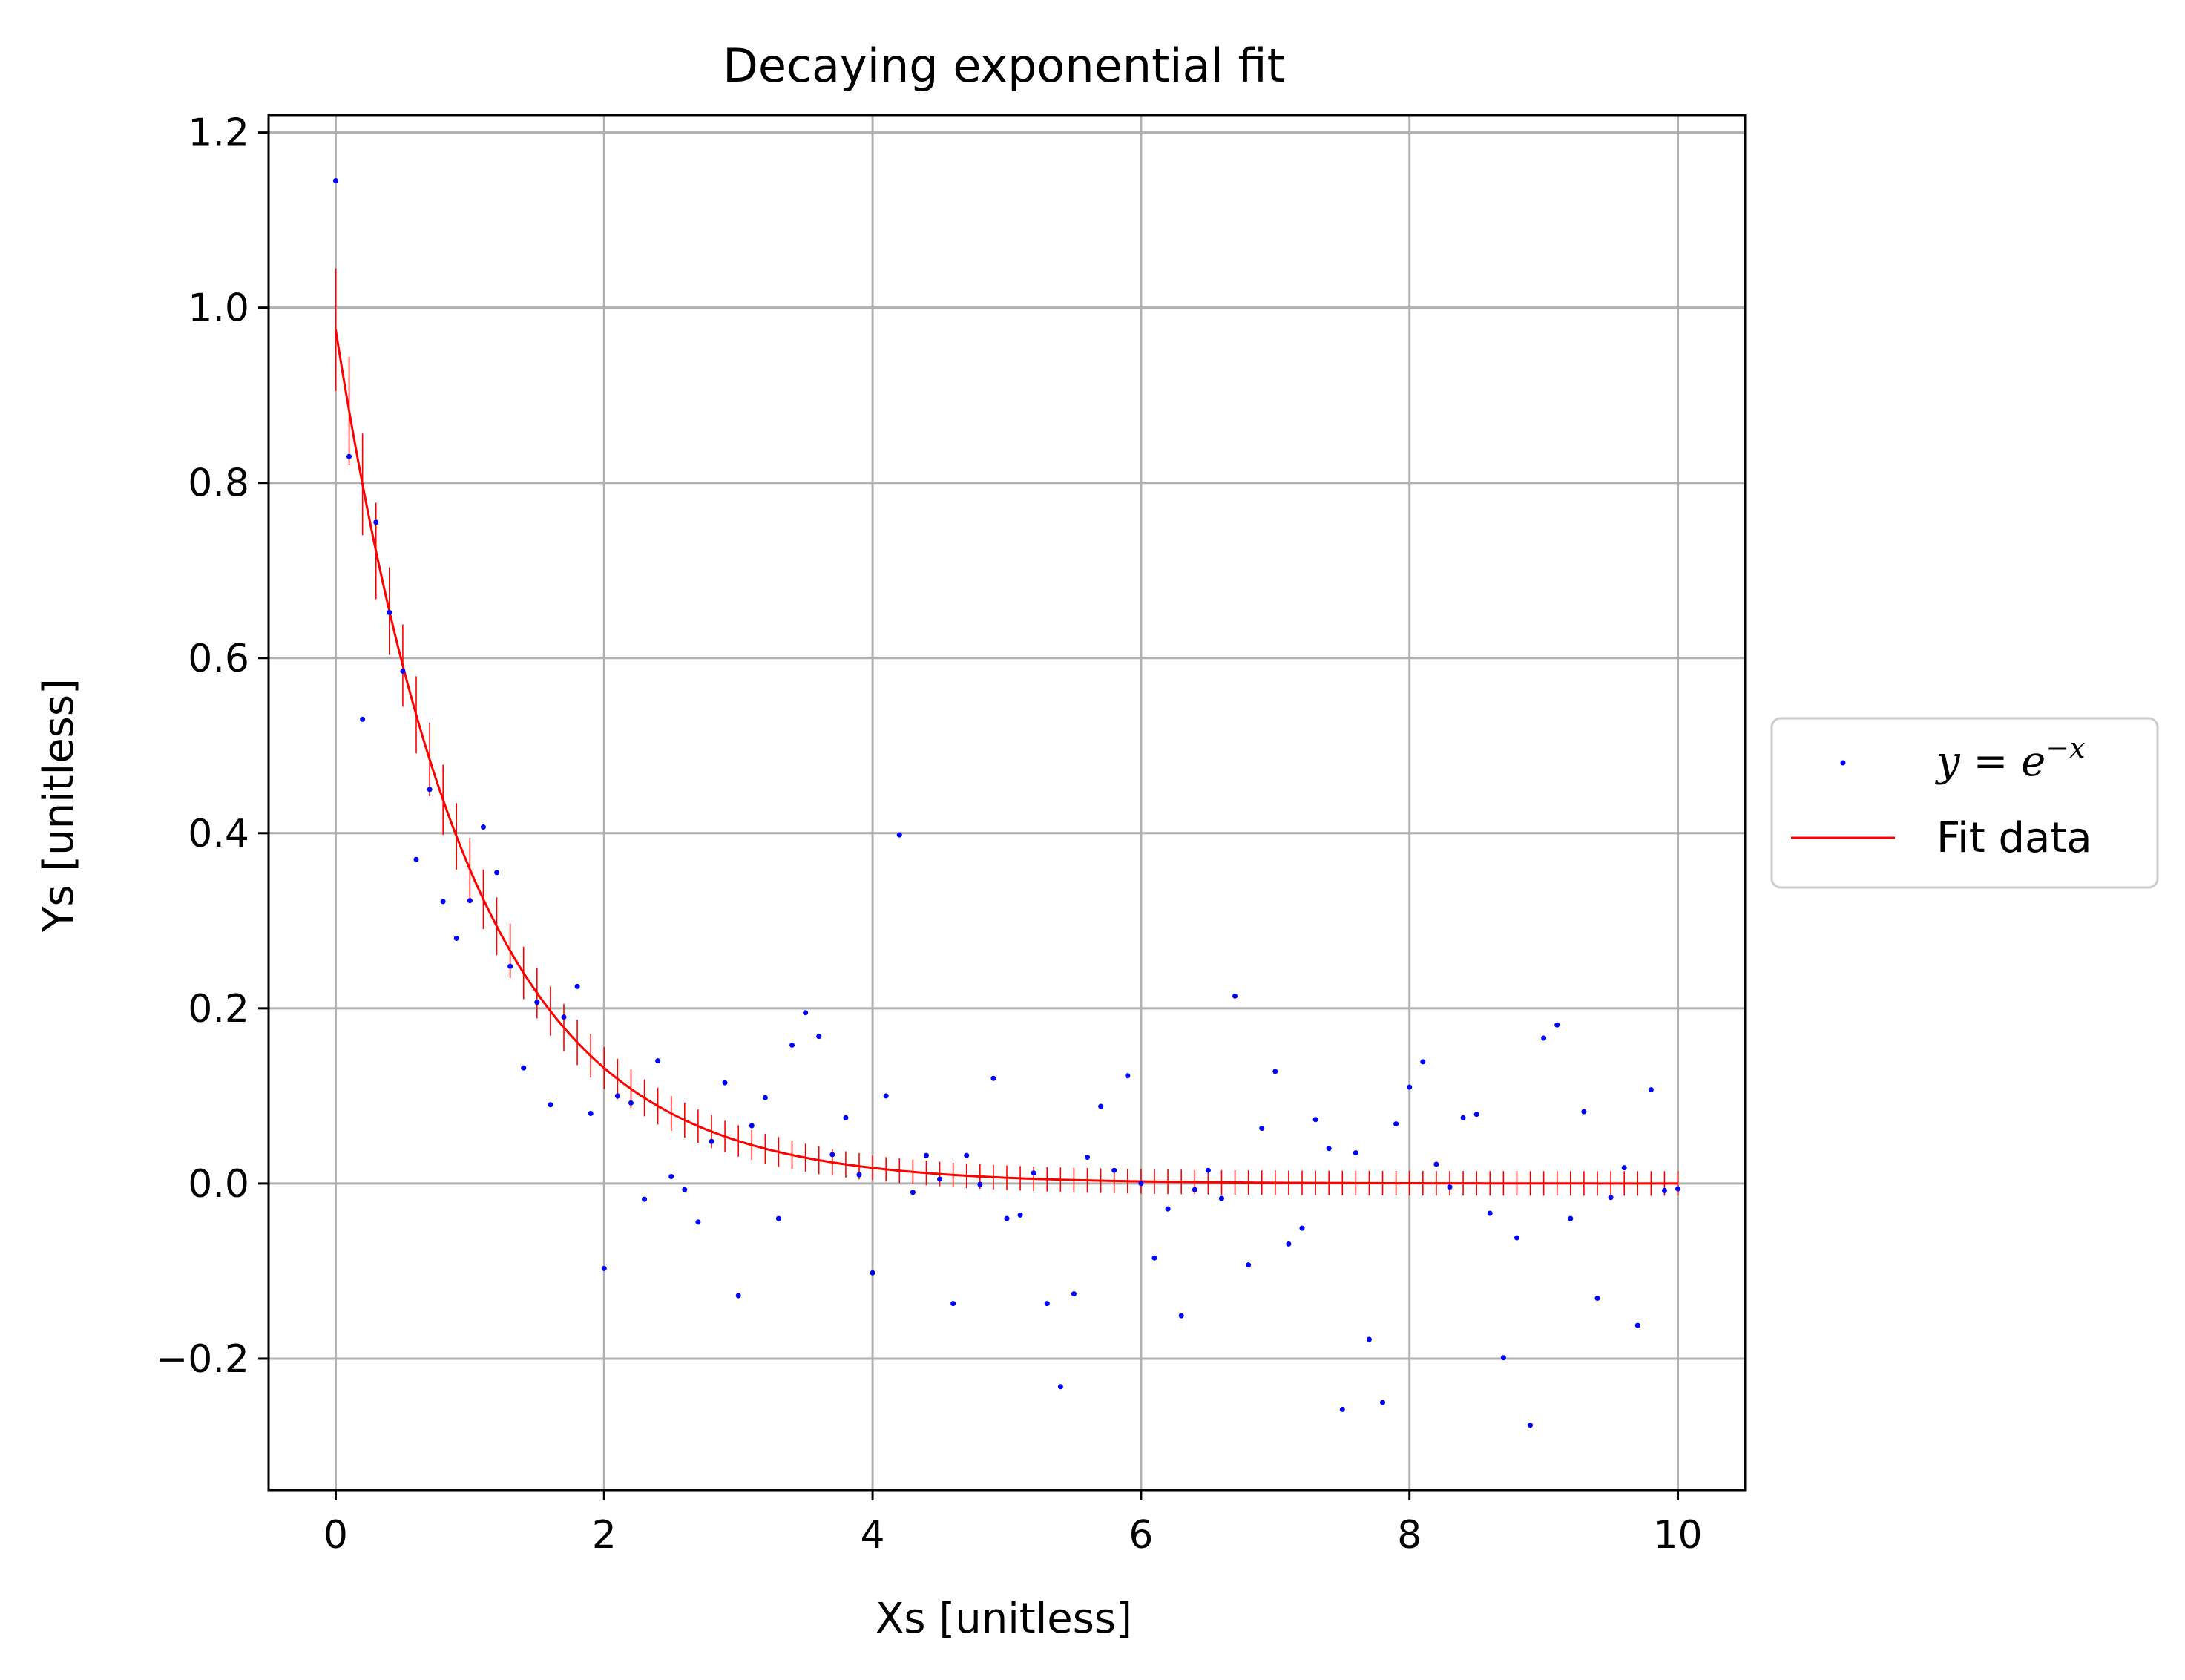 The width and height of the screenshot is (2185, 1680). What do you see at coordinates (335, 1536) in the screenshot?
I see `x-tick-label: 0` at bounding box center [335, 1536].